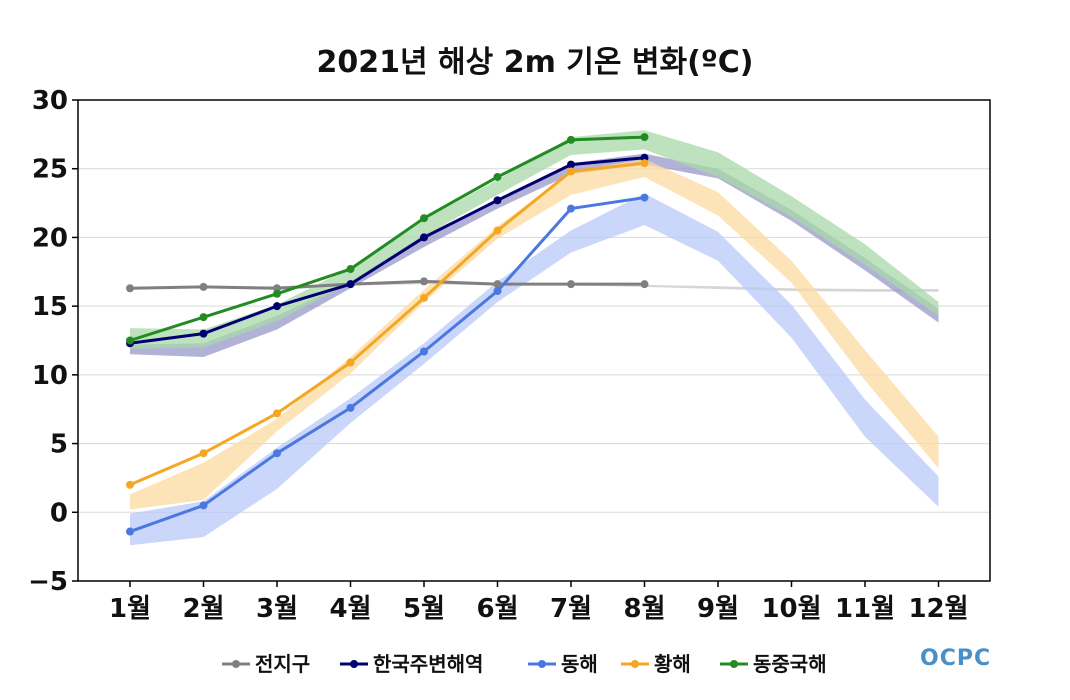  Describe the element at coordinates (277, 609) in the screenshot. I see `x-tick-label: 3월` at that location.